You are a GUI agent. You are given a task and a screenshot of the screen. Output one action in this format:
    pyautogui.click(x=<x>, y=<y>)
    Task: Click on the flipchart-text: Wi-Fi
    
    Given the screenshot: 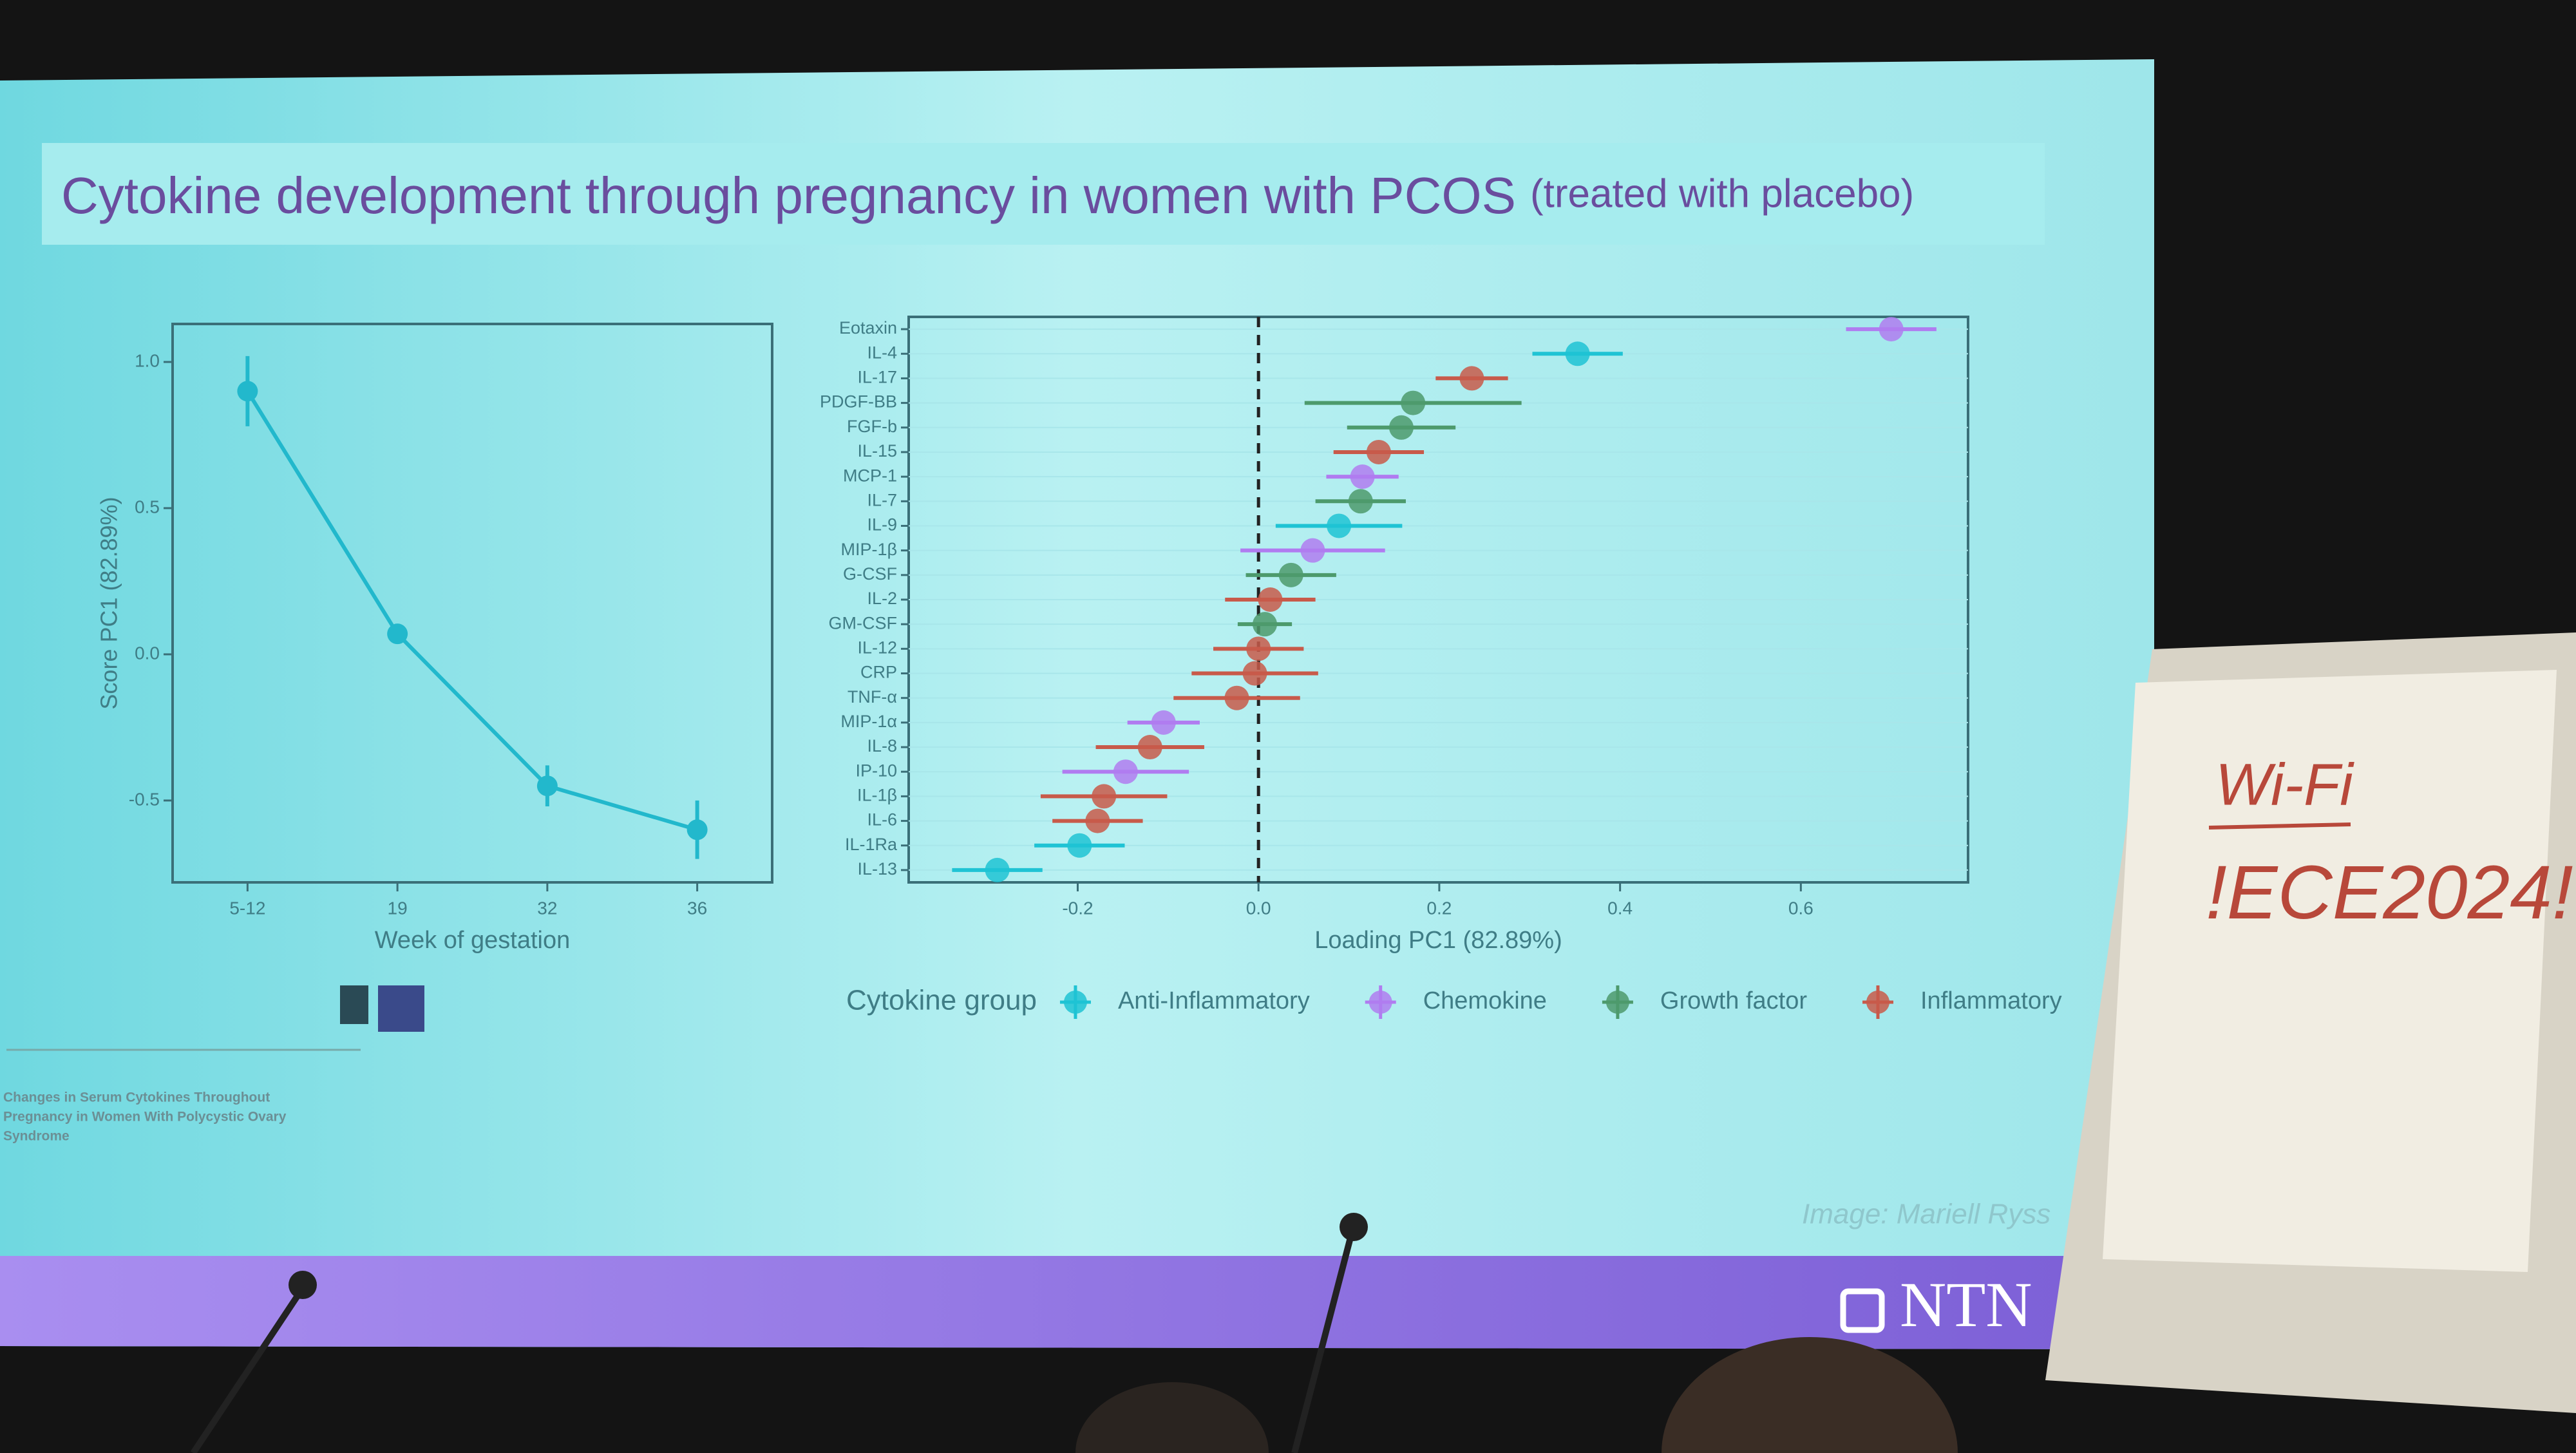 What is the action you would take?
    pyautogui.click(x=2284, y=784)
    